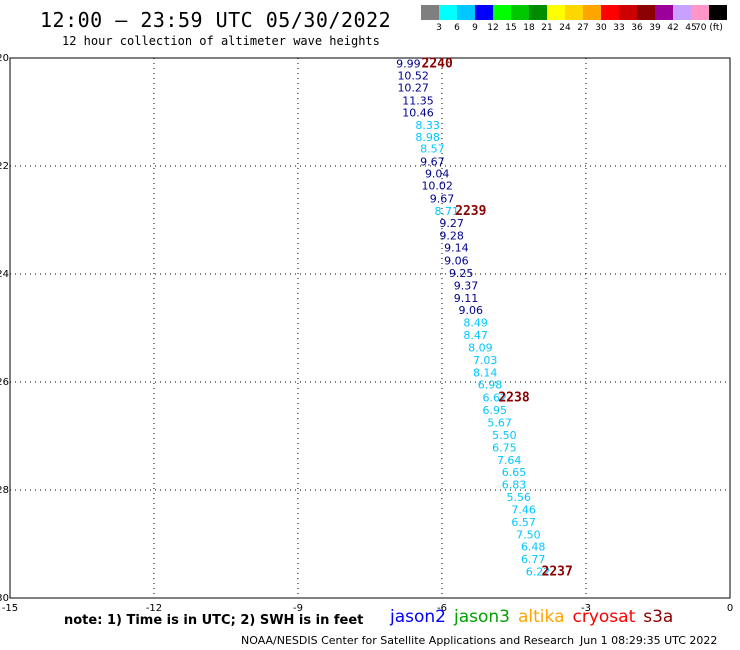 This screenshot has height=650, width=740. I want to click on wave-height-label: 6.62, so click(495, 398).